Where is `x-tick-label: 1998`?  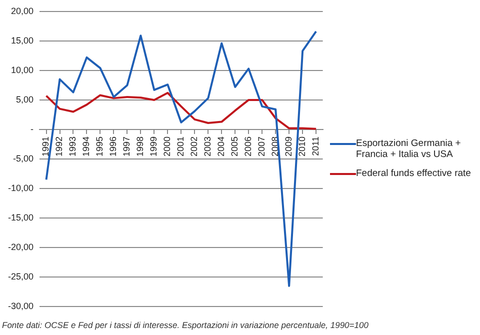
x-tick-label: 1998 is located at coordinates (140, 146).